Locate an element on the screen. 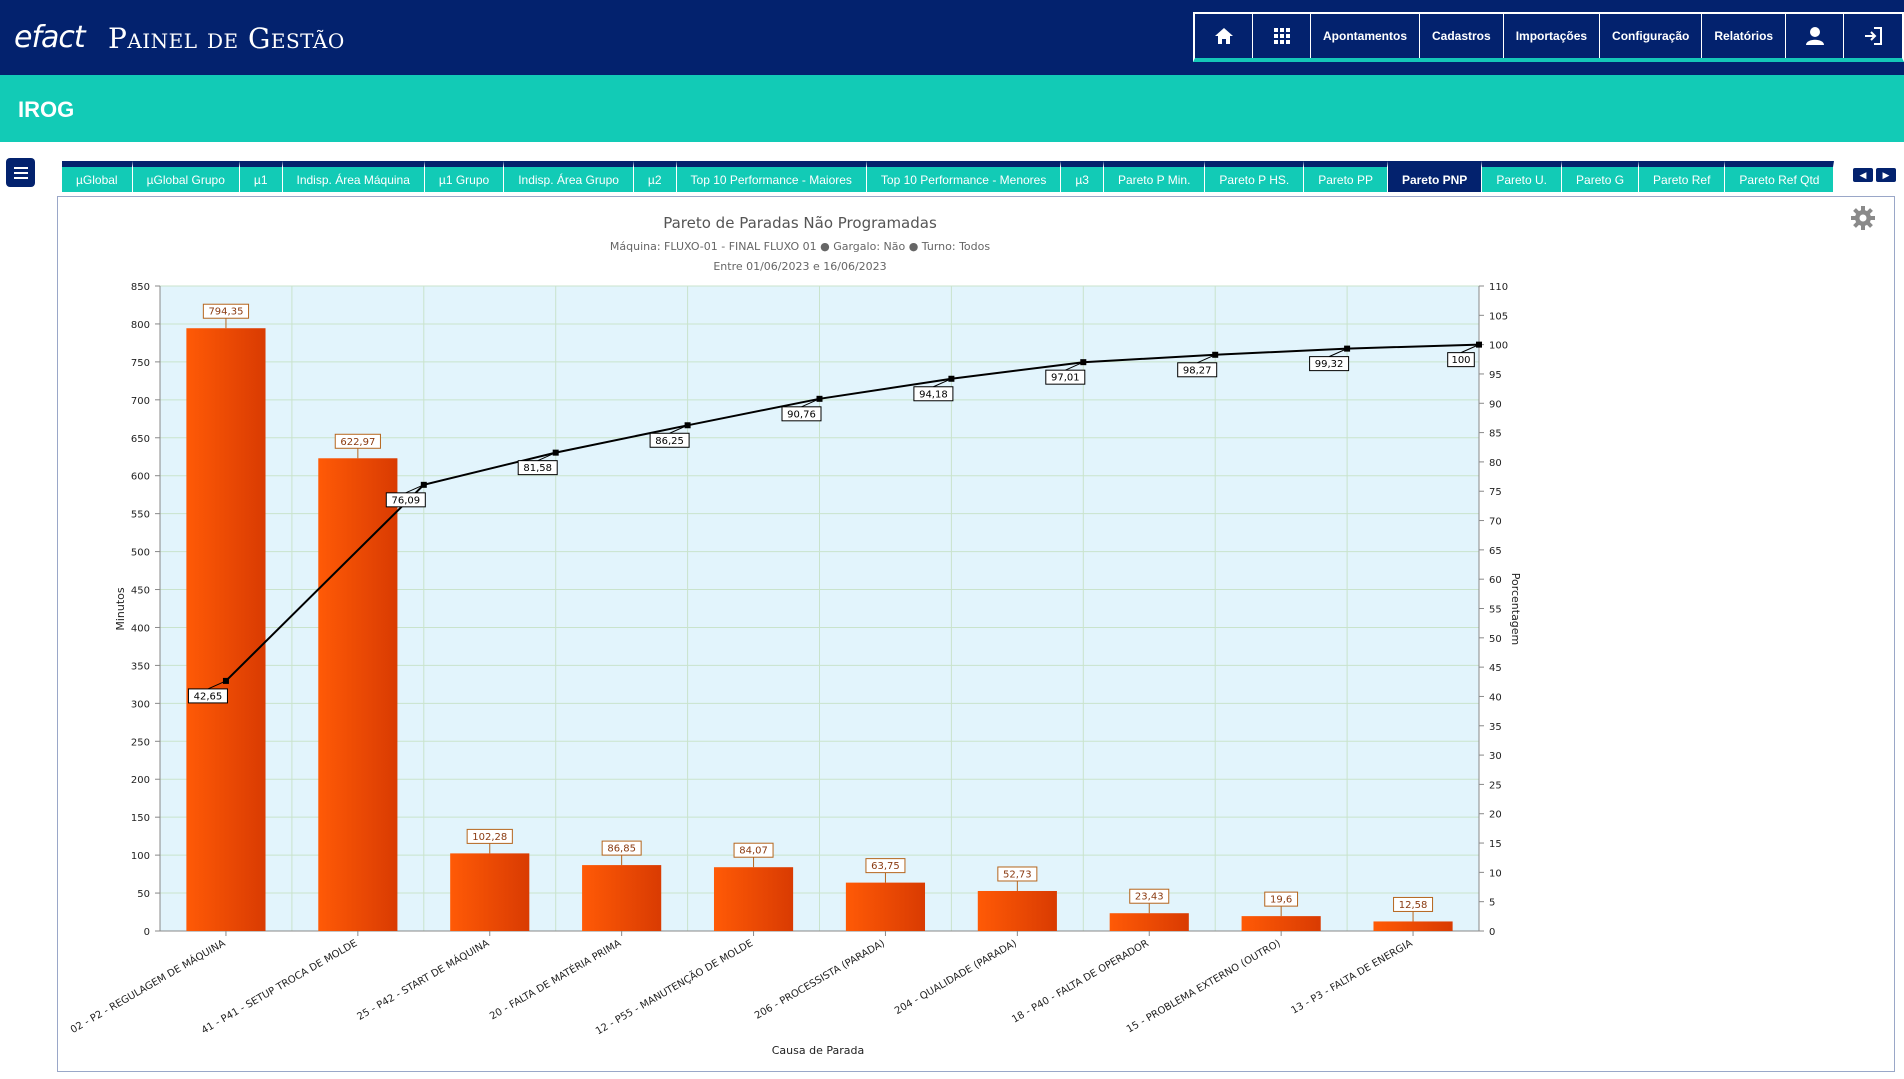 The width and height of the screenshot is (1904, 1079). gear-icon is located at coordinates (1863, 218).